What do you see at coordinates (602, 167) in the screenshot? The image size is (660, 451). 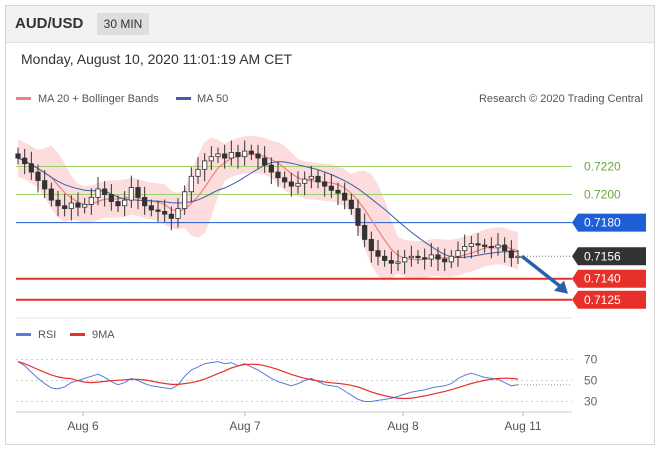 I see `resistance-label: 0.7220` at bounding box center [602, 167].